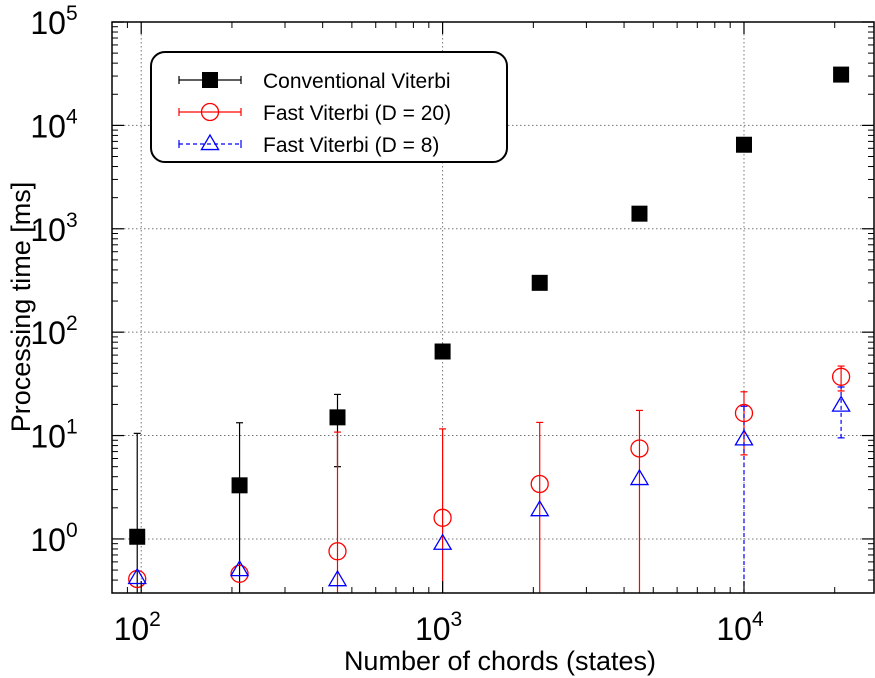 The image size is (875, 678). I want to click on legend-label-0: Conventional Viterbi, so click(357, 81).